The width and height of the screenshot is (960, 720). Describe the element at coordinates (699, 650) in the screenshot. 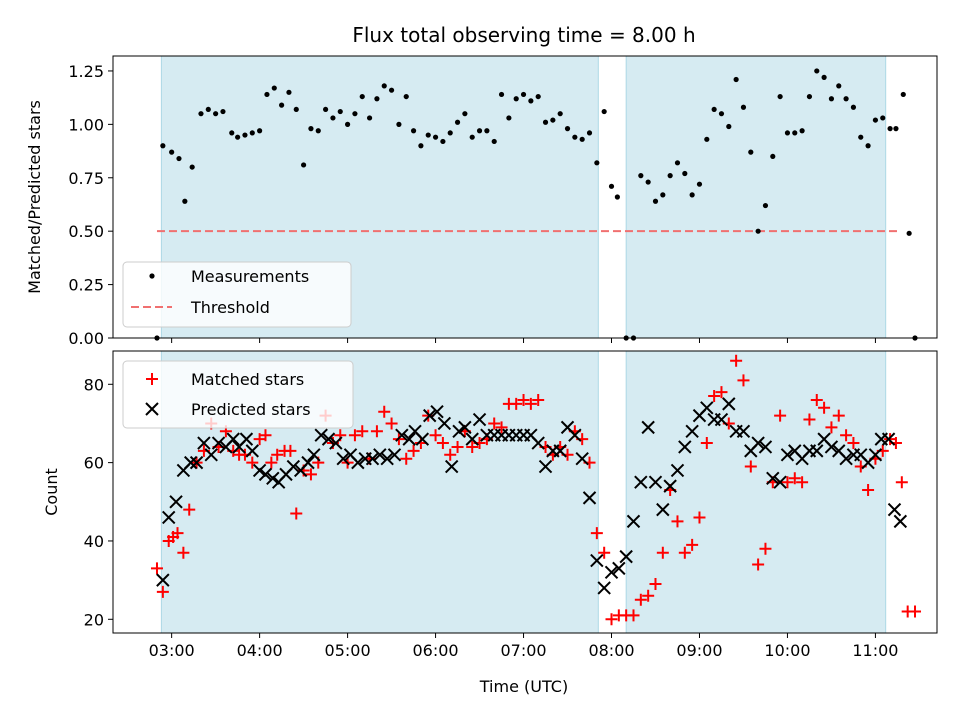

I see `x-tick-label: 09:00` at that location.